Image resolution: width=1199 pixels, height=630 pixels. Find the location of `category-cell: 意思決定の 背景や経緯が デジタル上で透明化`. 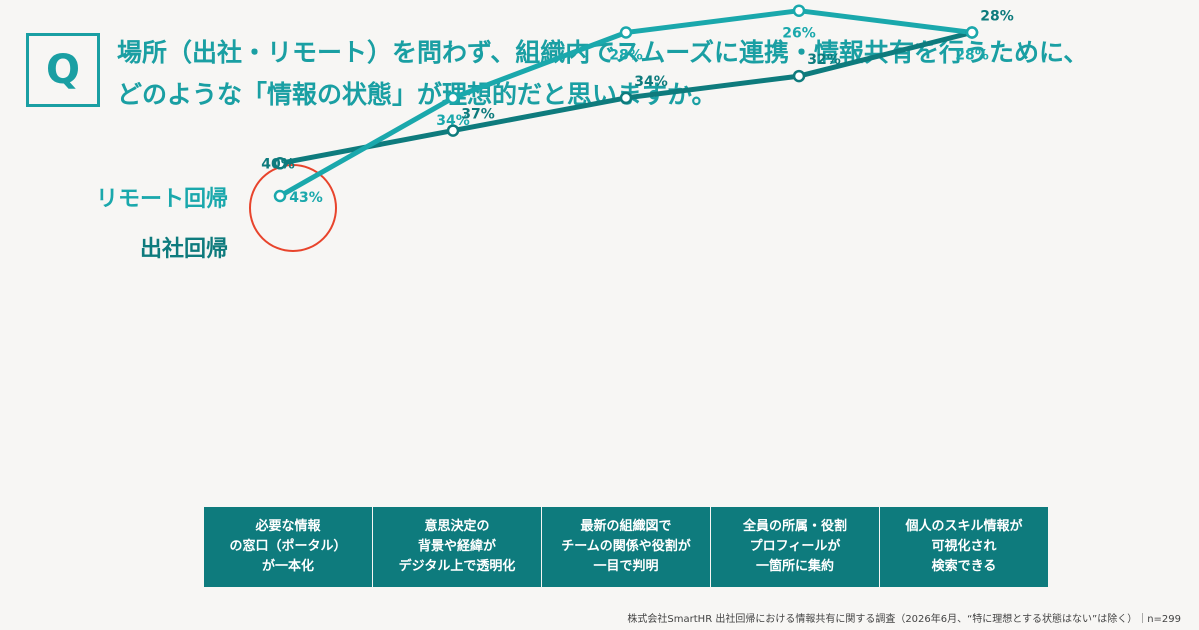

category-cell: 意思決定の 背景や経緯が デジタル上で透明化 is located at coordinates (456, 547).